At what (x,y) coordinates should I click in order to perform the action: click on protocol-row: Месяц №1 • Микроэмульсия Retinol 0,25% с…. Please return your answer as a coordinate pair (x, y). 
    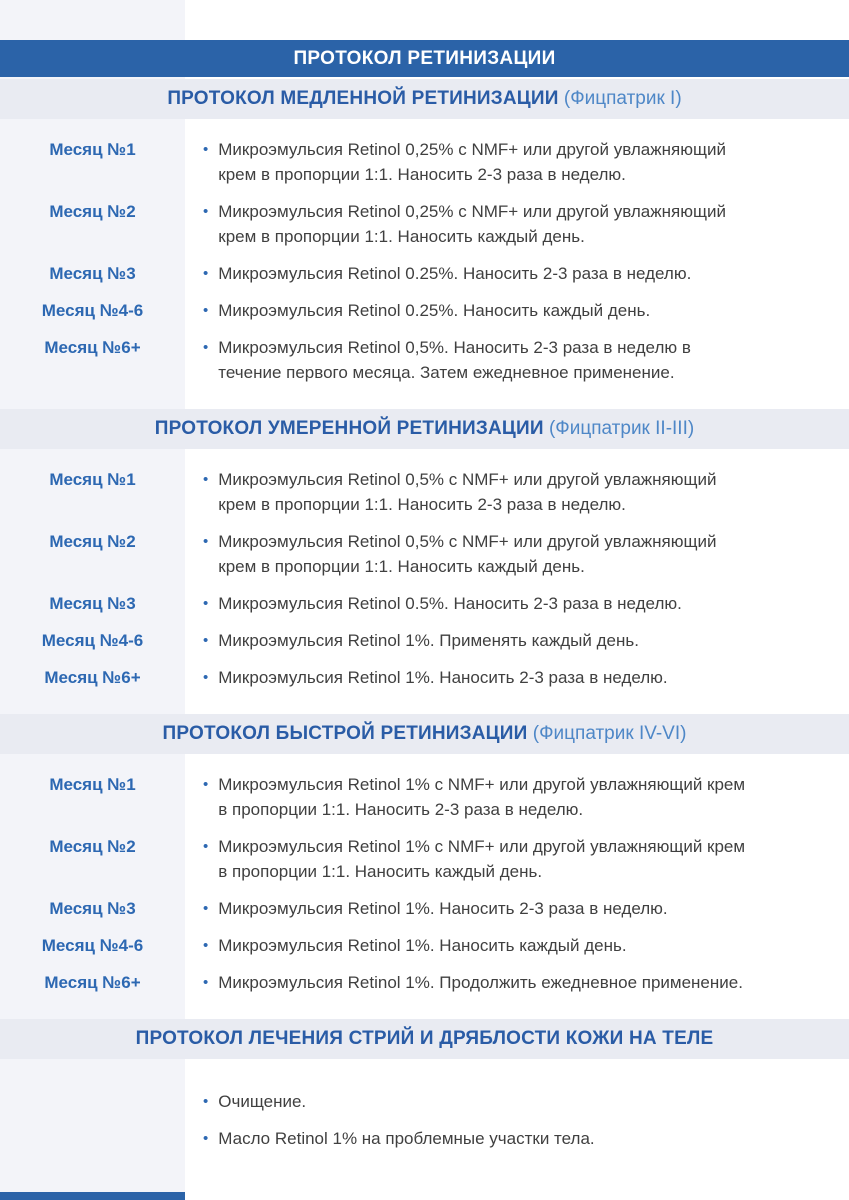
    Looking at the image, I should click on (424, 162).